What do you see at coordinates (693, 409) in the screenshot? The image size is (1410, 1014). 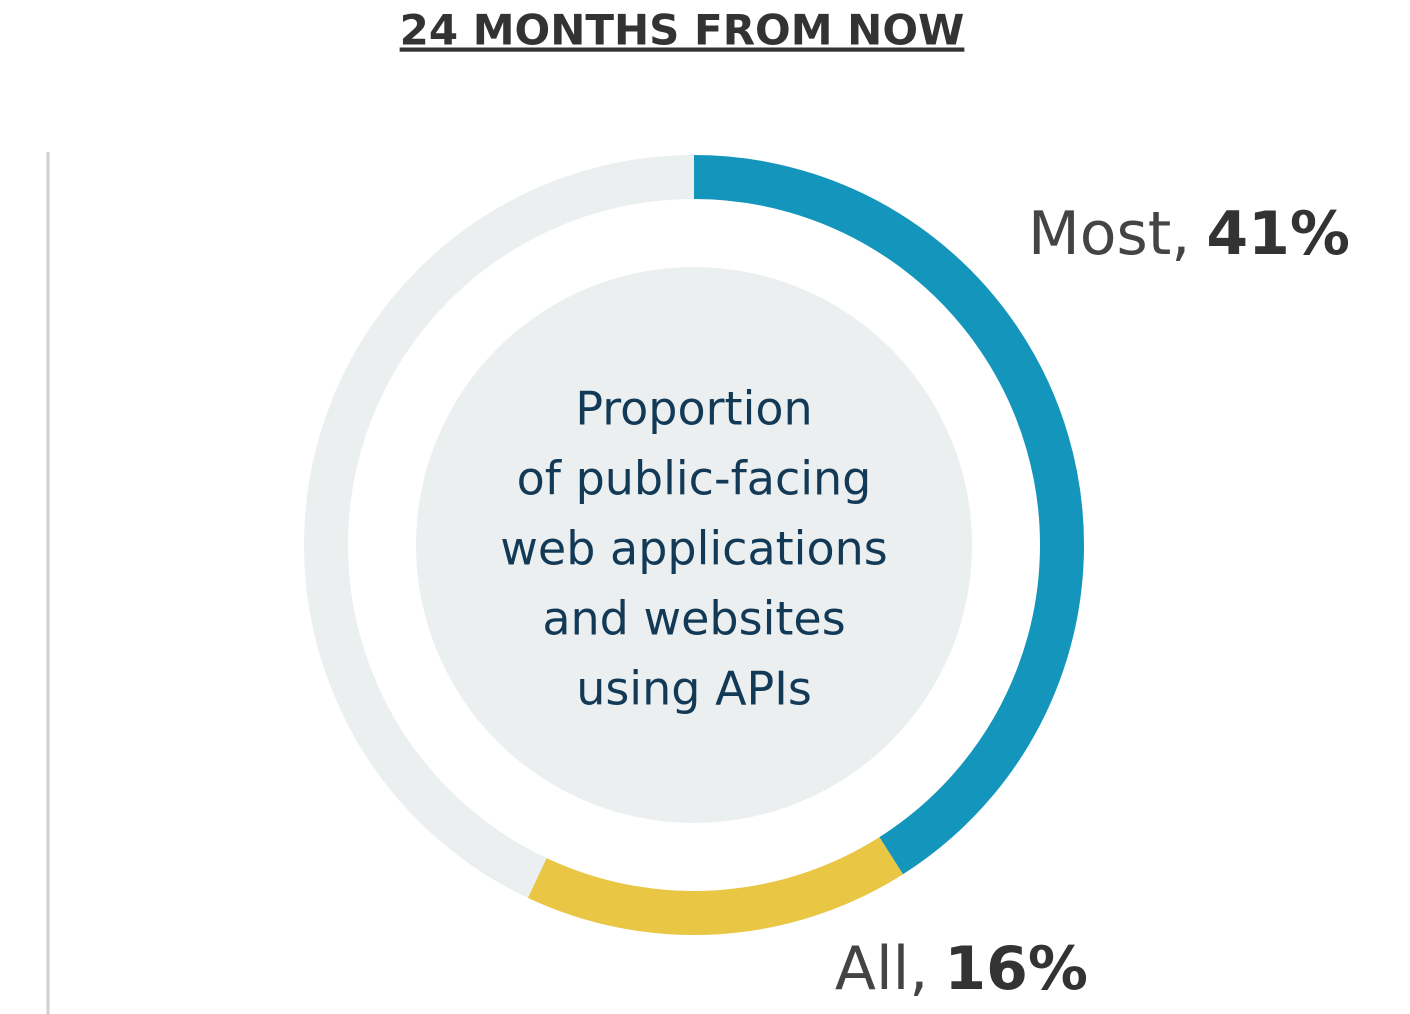 I see `center-text: Proportion` at bounding box center [693, 409].